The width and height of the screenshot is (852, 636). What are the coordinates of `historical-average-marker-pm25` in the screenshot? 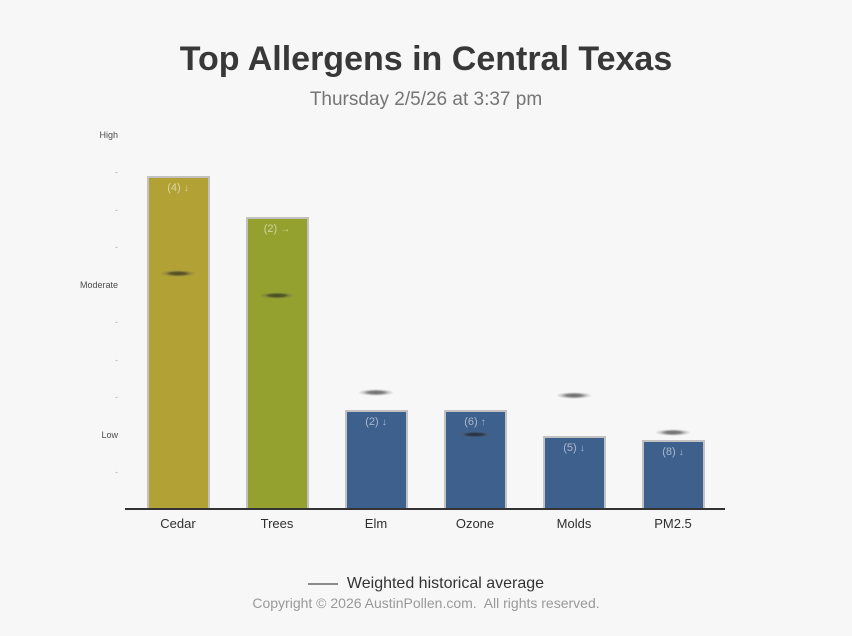 It's located at (673, 433).